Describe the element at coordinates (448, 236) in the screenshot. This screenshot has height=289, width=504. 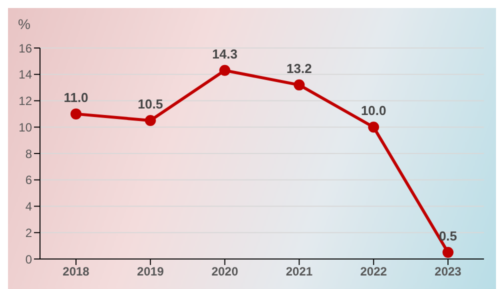
I see `data-label: 0.5` at that location.